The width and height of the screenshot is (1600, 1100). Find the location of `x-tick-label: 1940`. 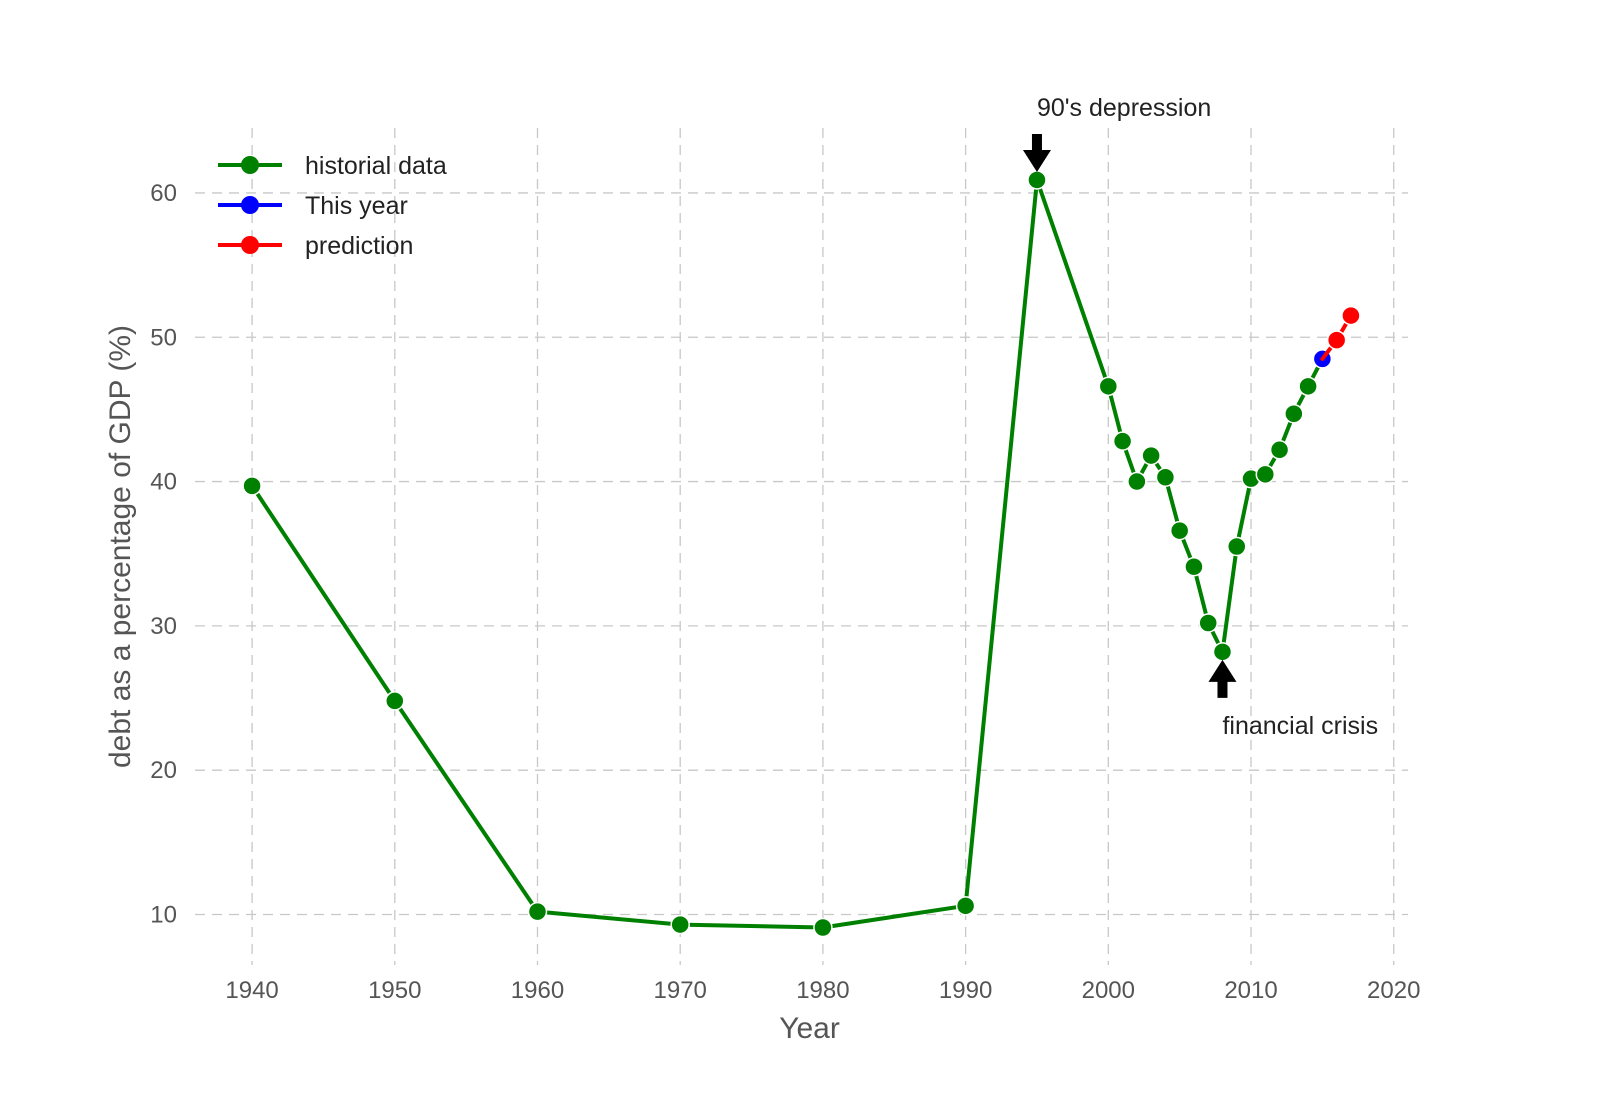

x-tick-label: 1940 is located at coordinates (251, 990).